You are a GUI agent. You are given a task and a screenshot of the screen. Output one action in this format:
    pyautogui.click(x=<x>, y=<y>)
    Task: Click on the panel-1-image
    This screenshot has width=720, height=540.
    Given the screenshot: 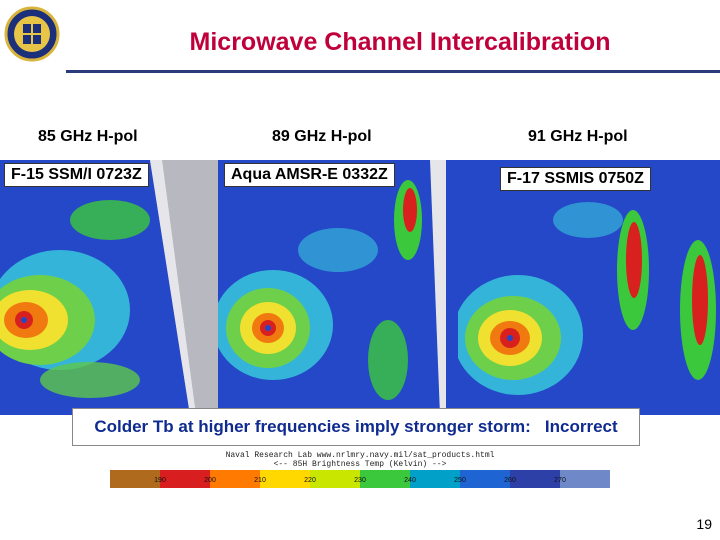 What is the action you would take?
    pyautogui.click(x=109, y=287)
    